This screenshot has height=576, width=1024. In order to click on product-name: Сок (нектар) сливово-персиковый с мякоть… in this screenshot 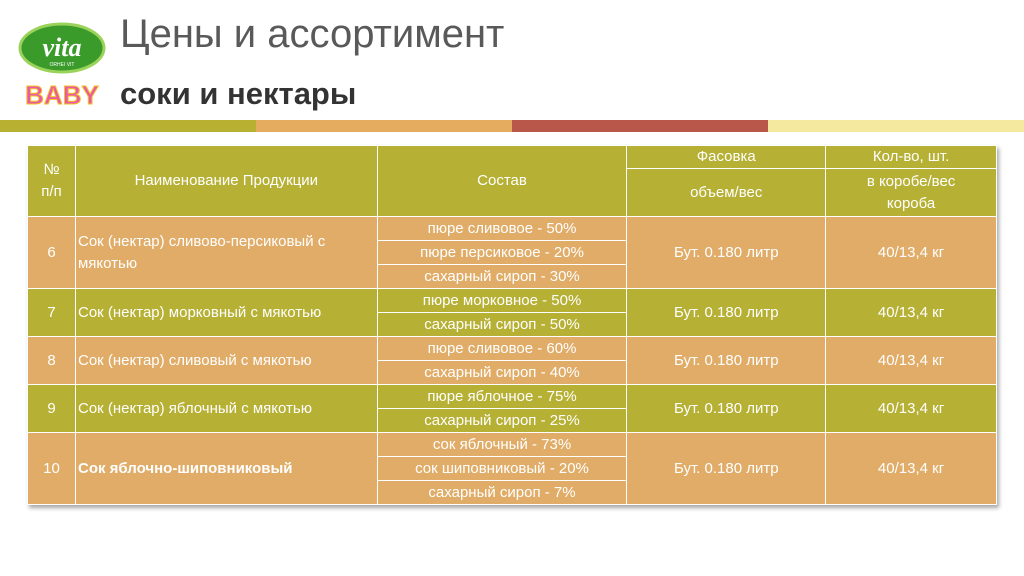, I will do `click(226, 252)`.